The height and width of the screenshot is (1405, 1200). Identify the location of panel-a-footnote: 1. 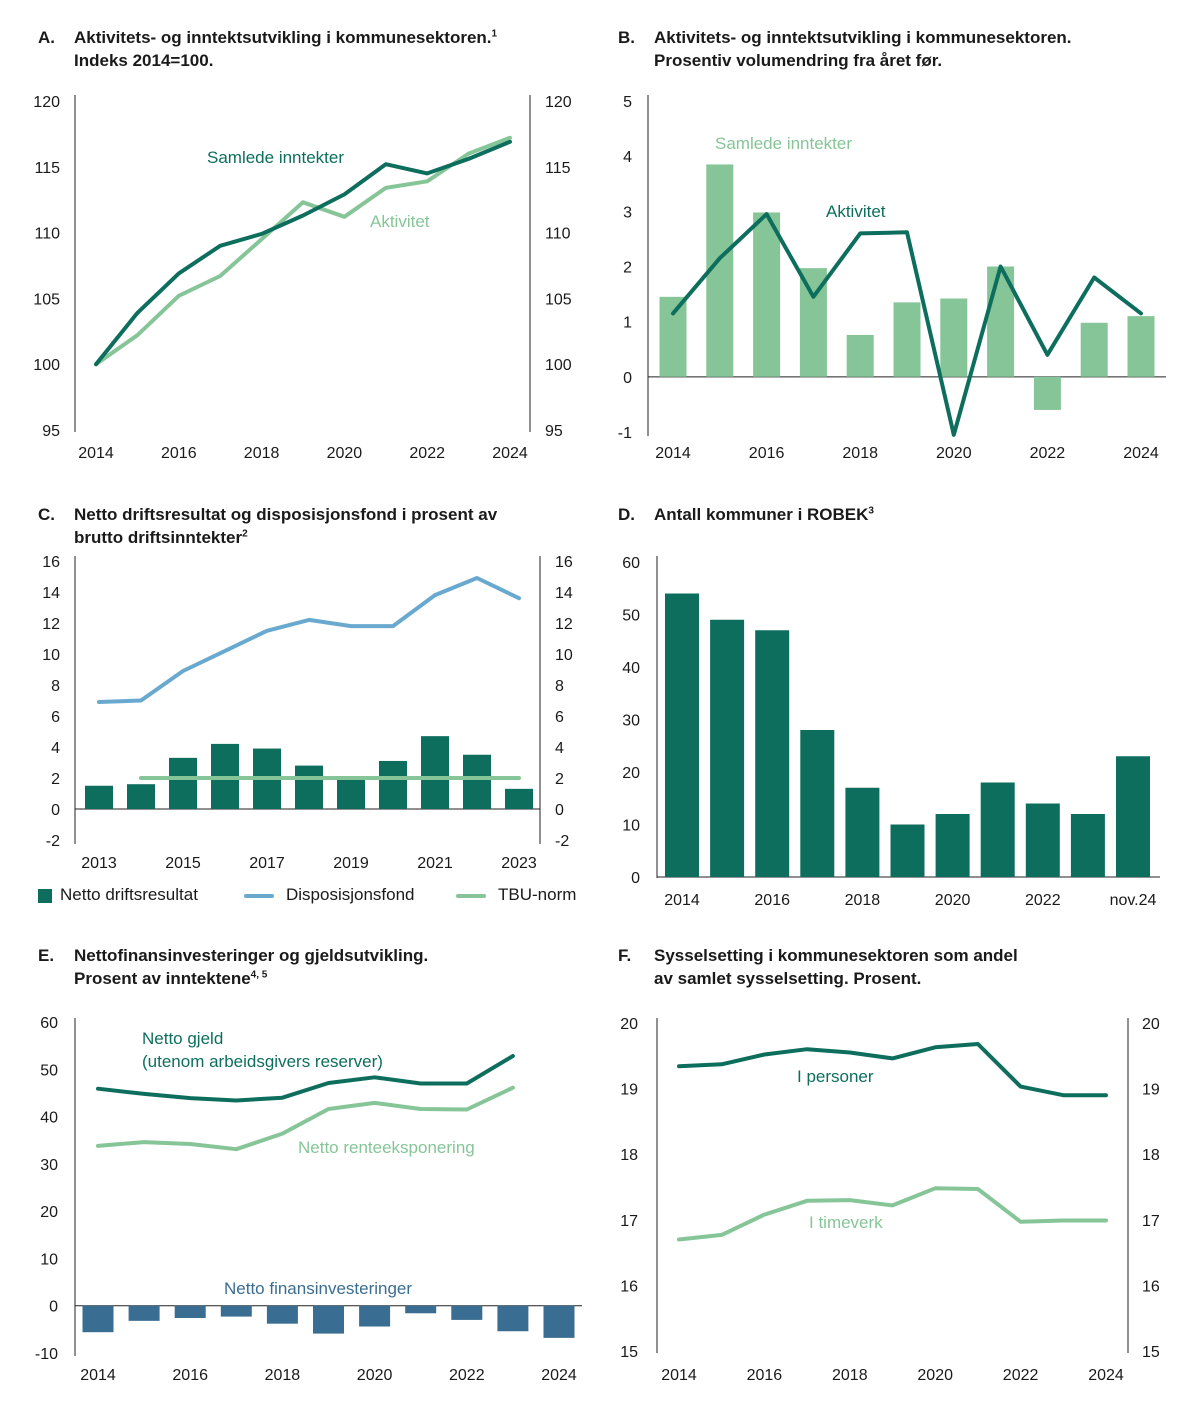
(494, 34).